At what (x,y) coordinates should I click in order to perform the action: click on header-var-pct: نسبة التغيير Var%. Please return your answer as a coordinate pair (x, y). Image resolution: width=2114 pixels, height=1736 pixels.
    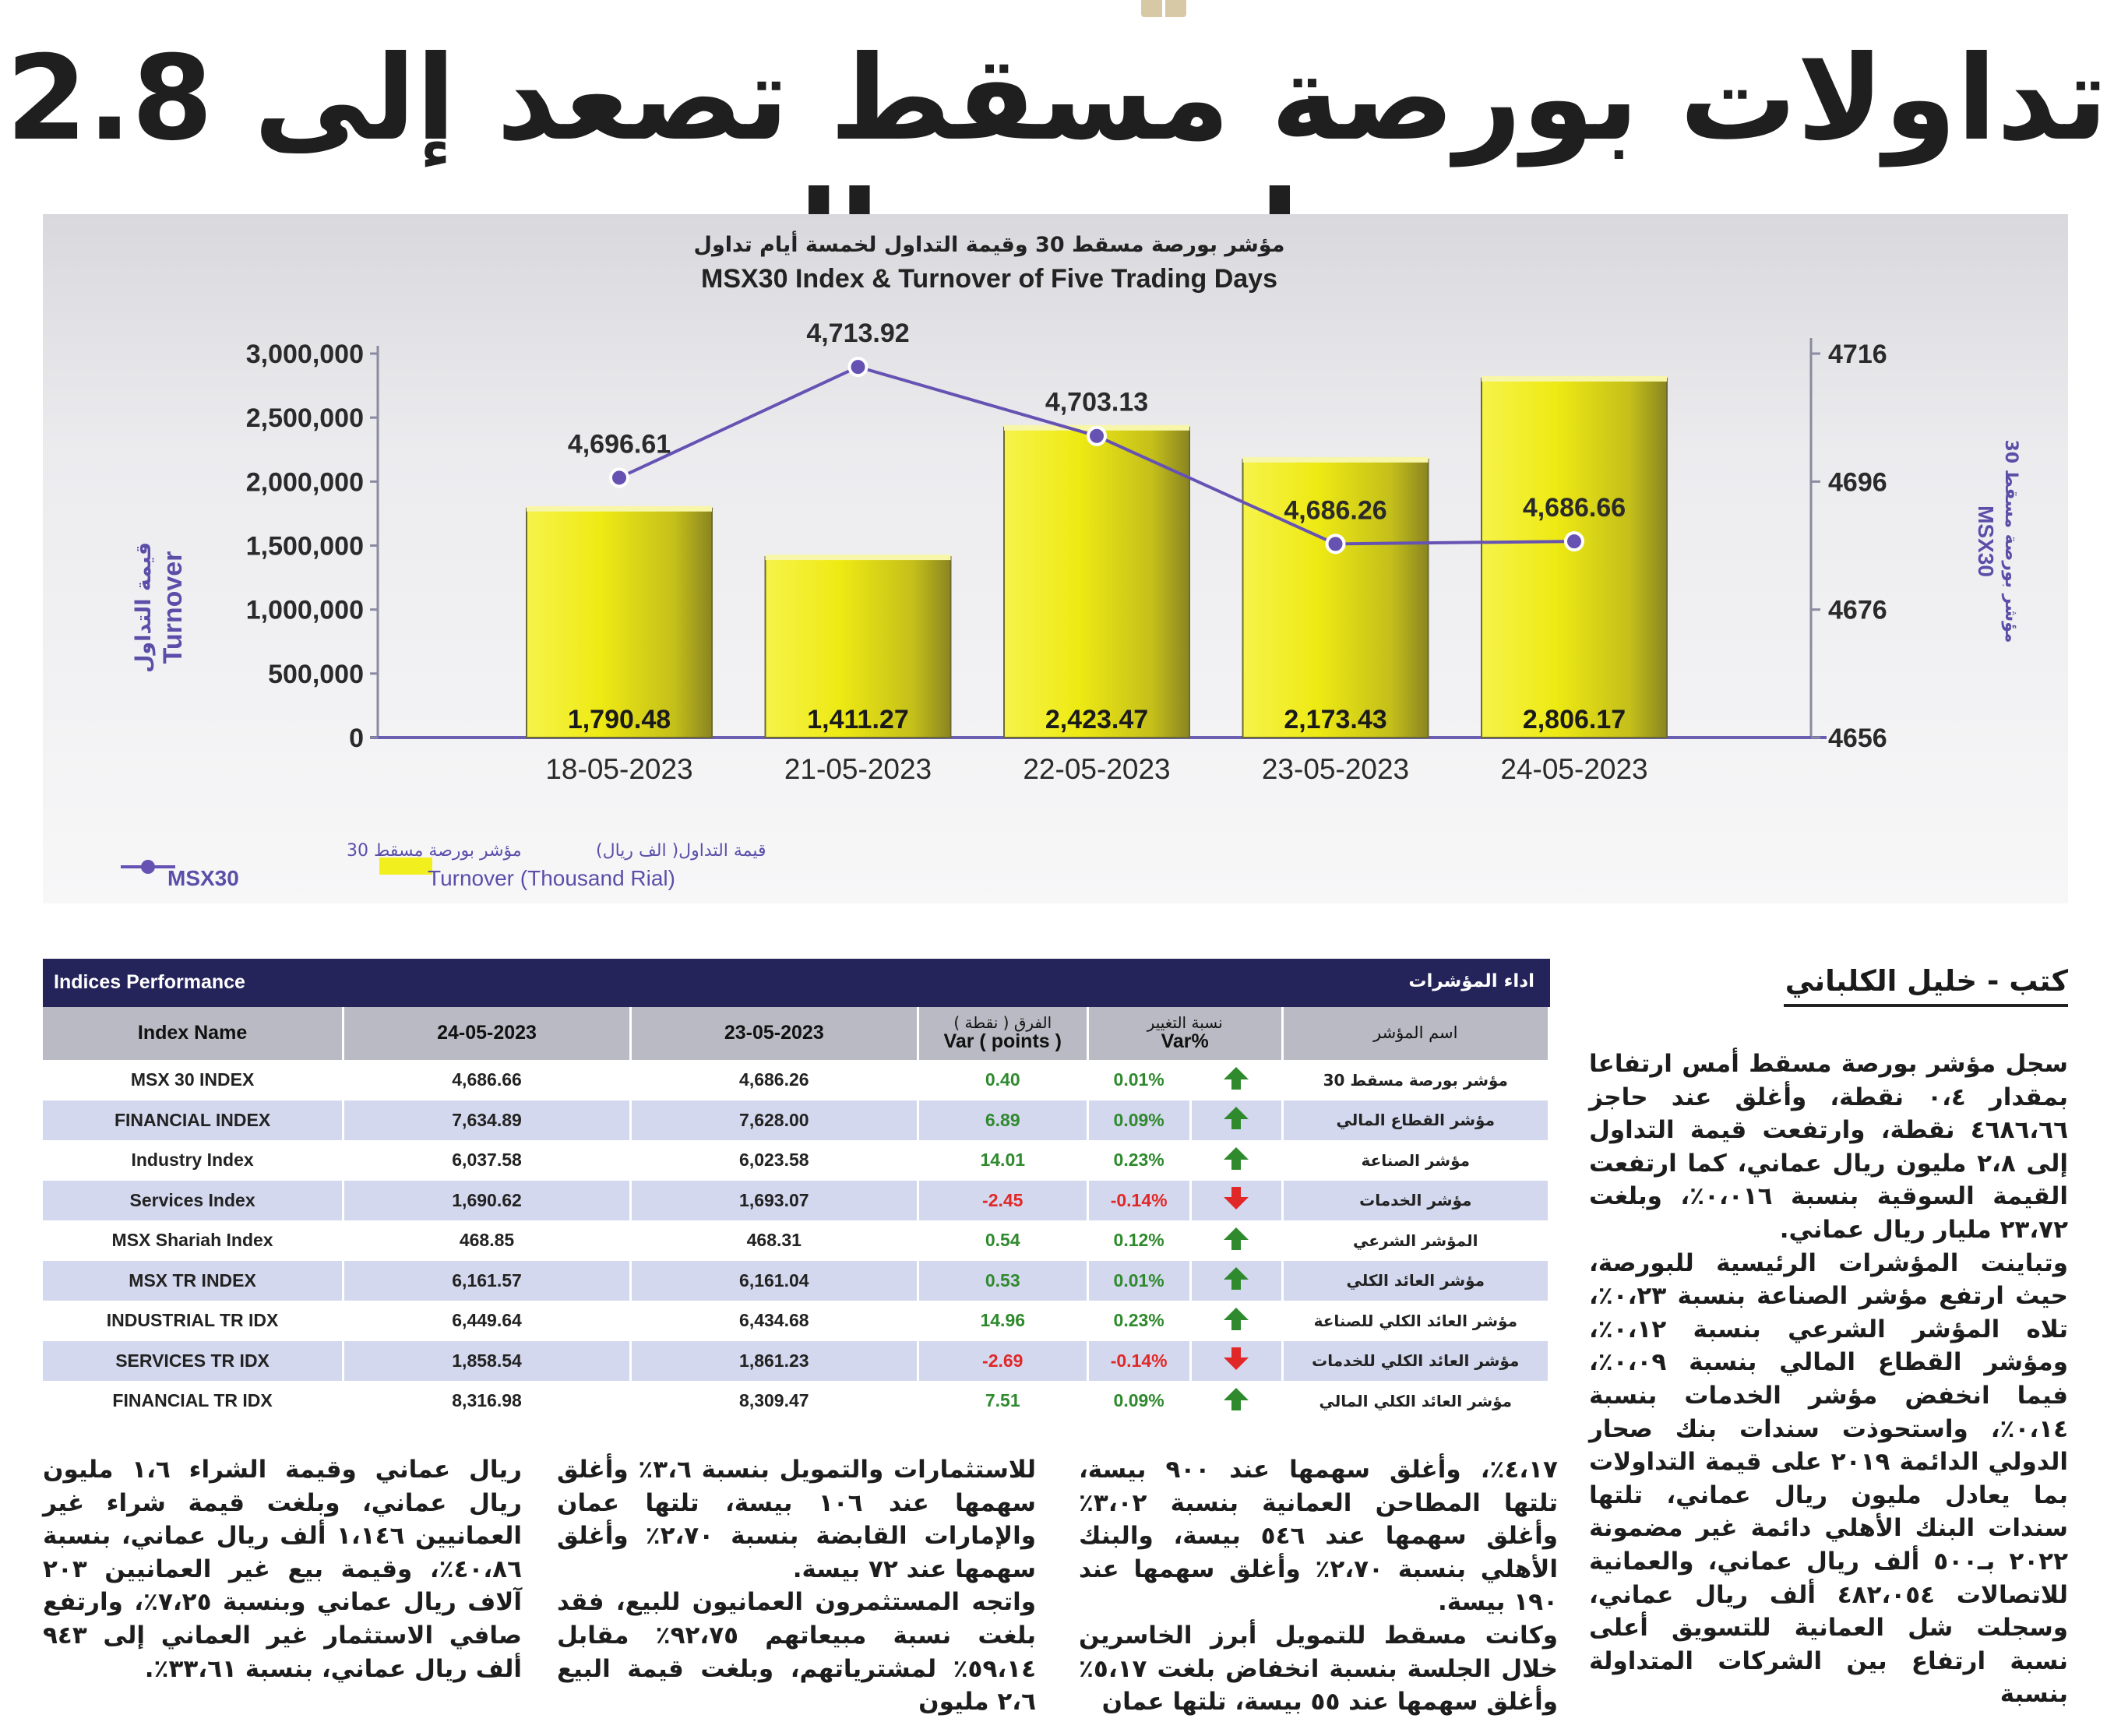
    Looking at the image, I should click on (1185, 1033).